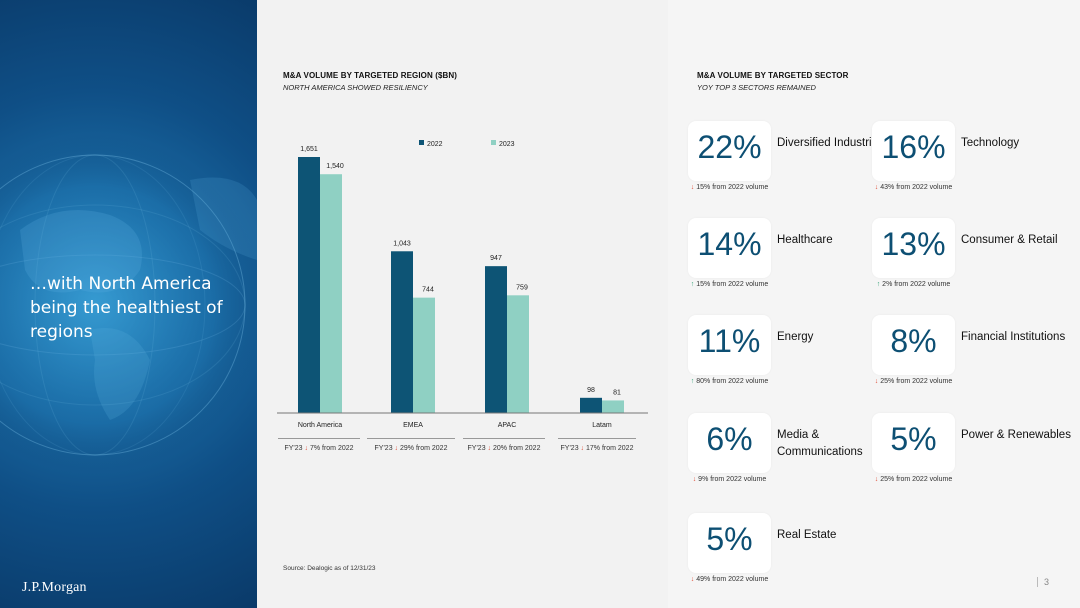  I want to click on sector-change: ↓ 9% from 2022 volume, so click(729, 480).